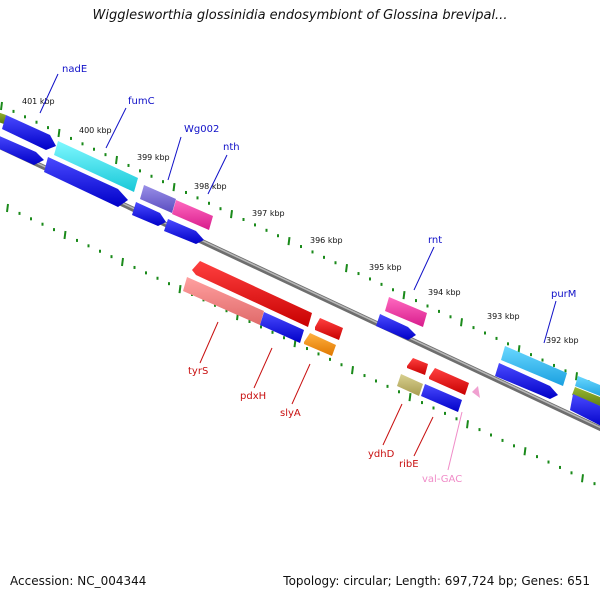 The height and width of the screenshot is (605, 600). Describe the element at coordinates (326, 240) in the screenshot. I see `kbp-label: 396 kbp` at that location.